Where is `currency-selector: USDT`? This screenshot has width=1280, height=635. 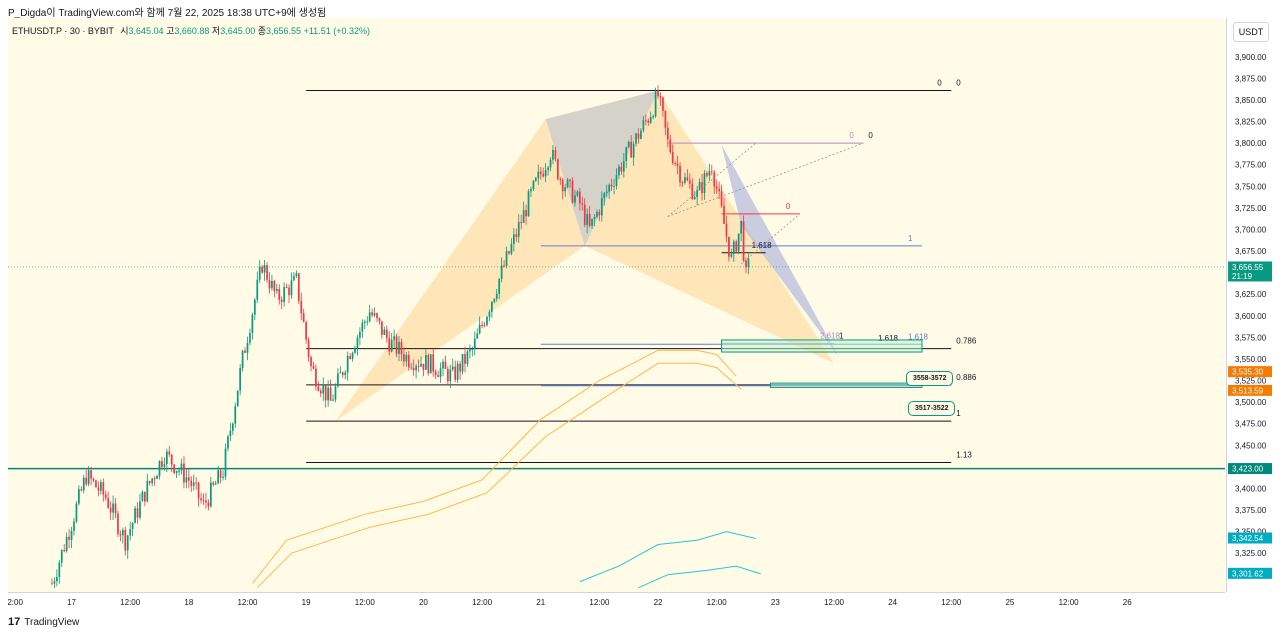 currency-selector: USDT is located at coordinates (1251, 32).